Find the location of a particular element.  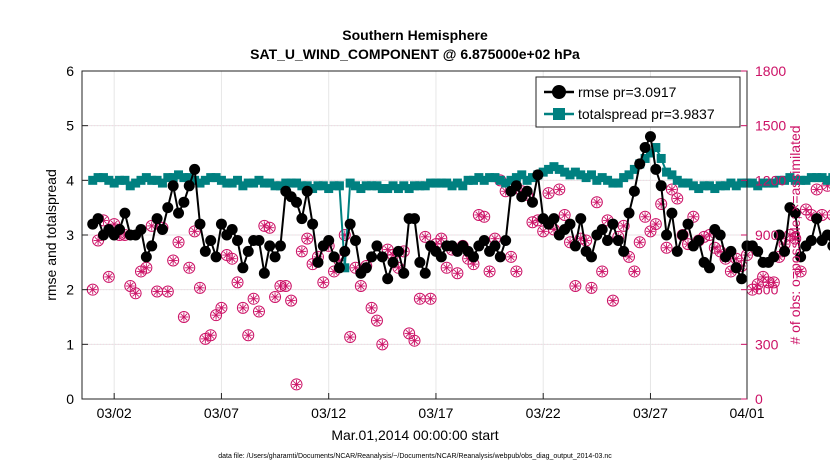

y-tick-label: 6 is located at coordinates (70, 71).